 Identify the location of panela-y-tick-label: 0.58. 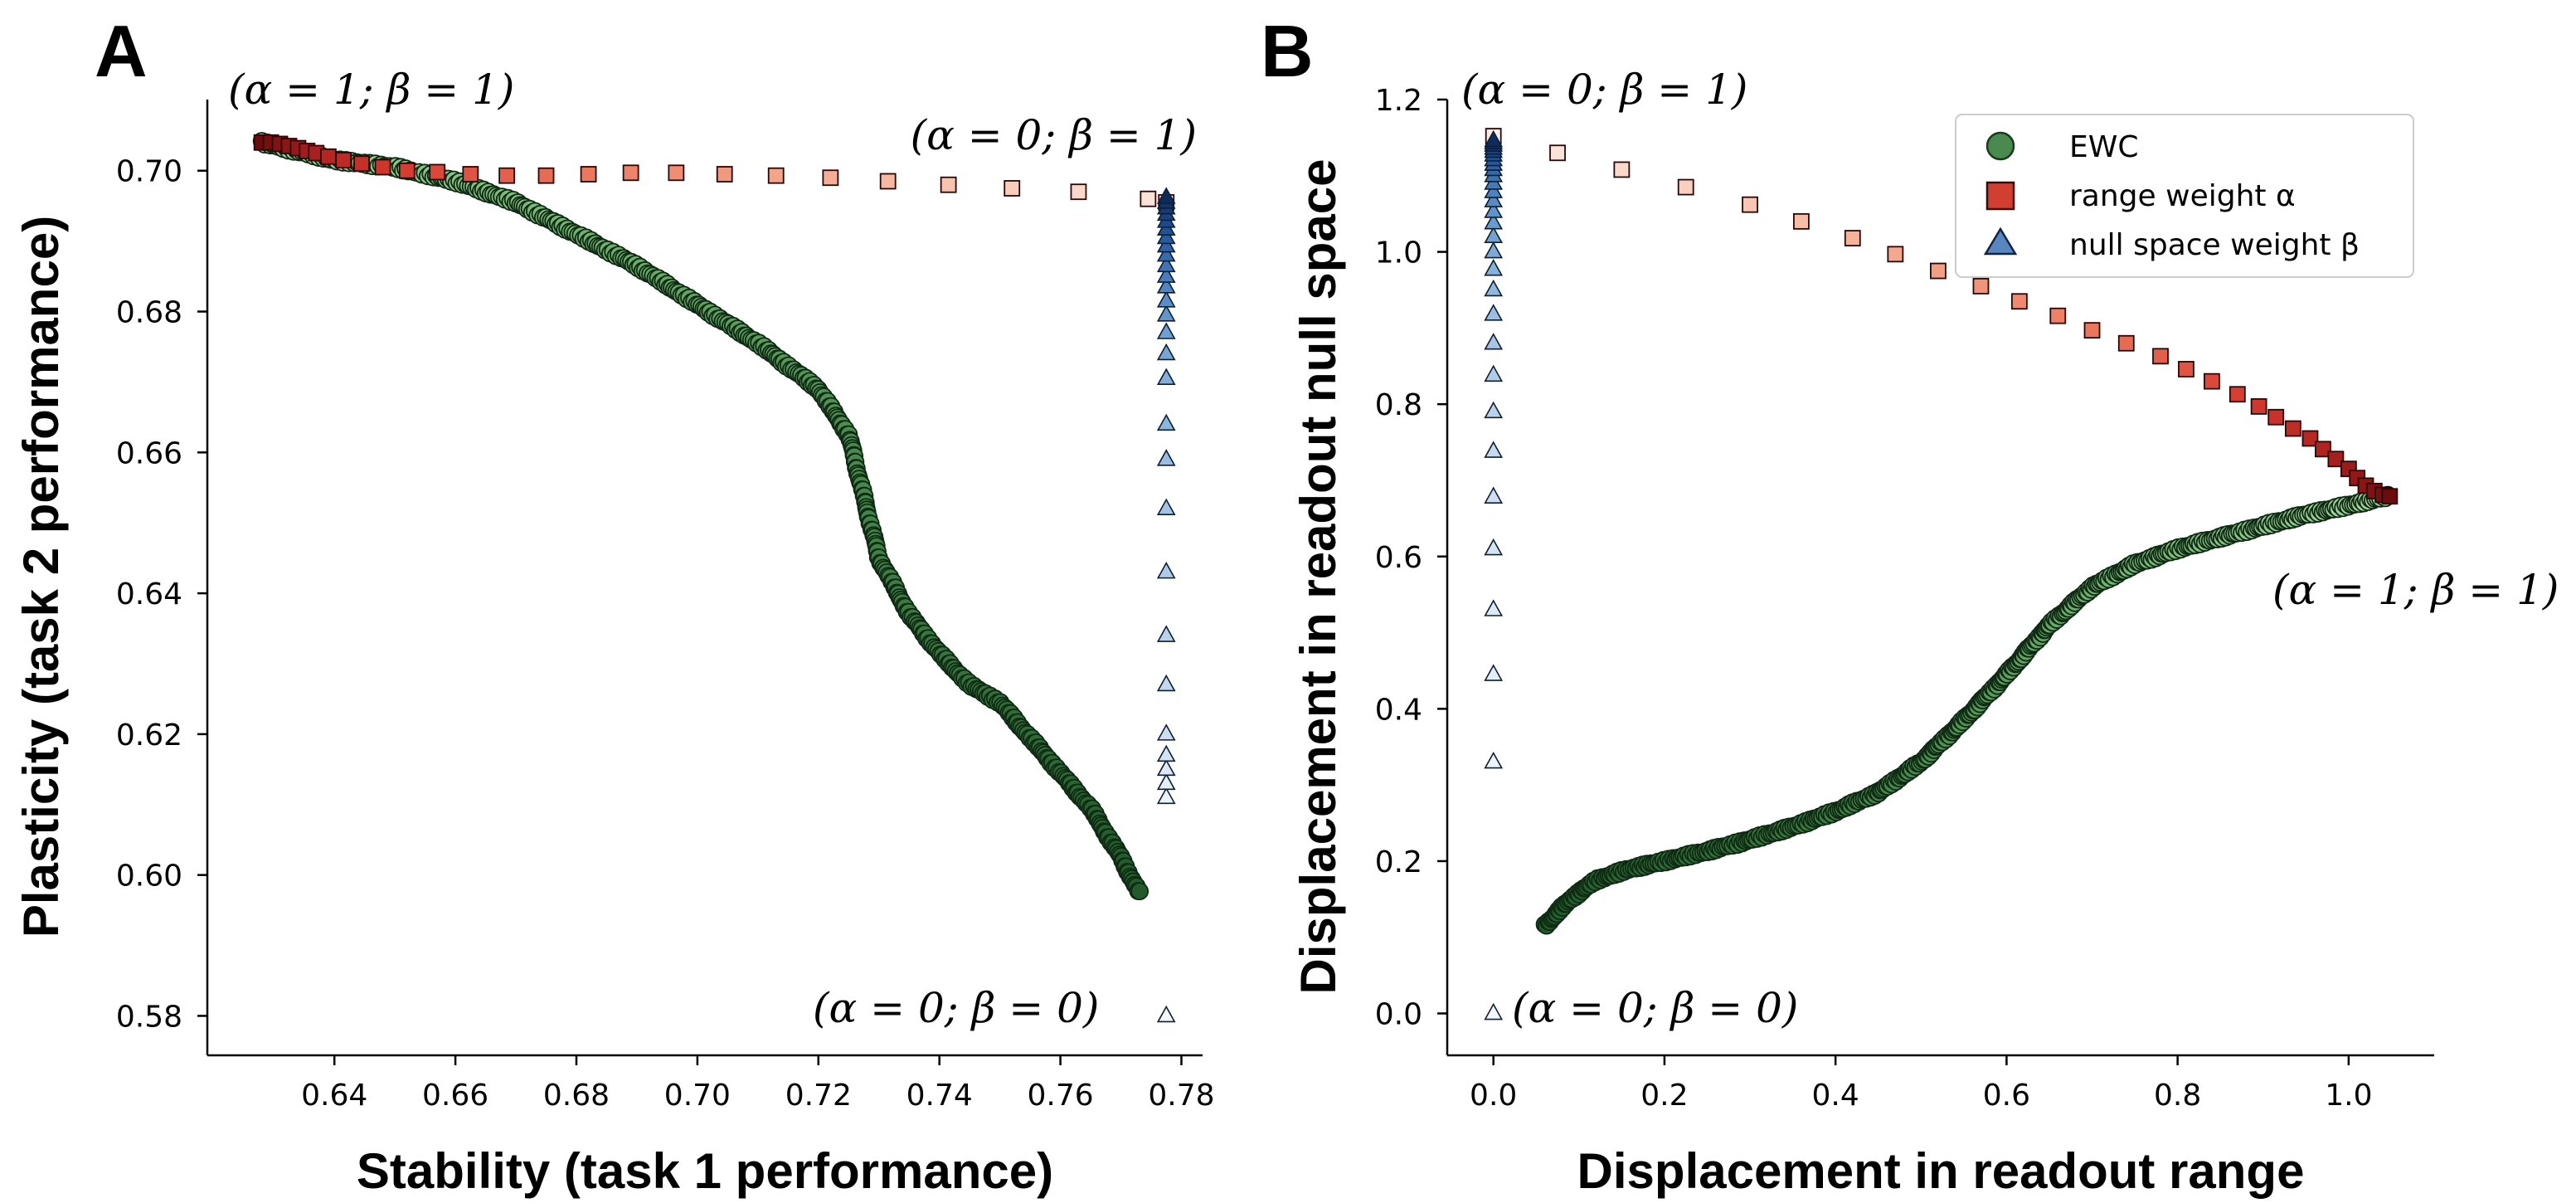
(149, 1017).